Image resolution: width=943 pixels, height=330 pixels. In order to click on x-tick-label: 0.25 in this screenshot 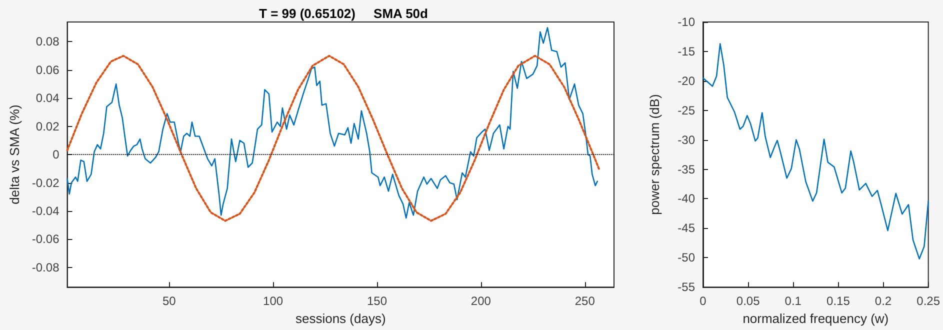, I will do `click(928, 301)`.